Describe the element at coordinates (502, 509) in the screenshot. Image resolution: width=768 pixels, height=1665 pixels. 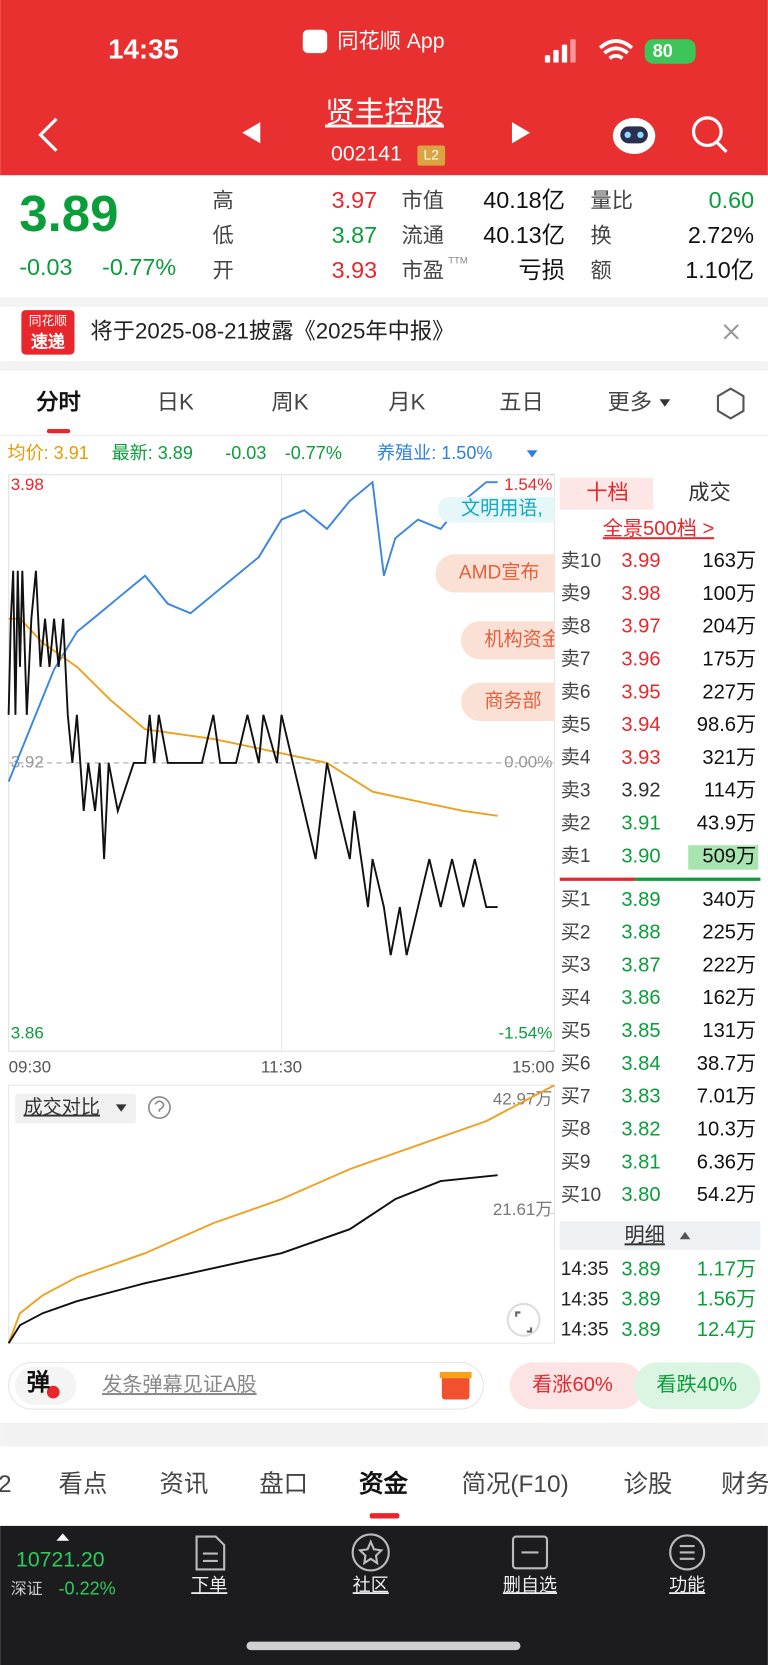
I see `news-text: 文明用语,` at that location.